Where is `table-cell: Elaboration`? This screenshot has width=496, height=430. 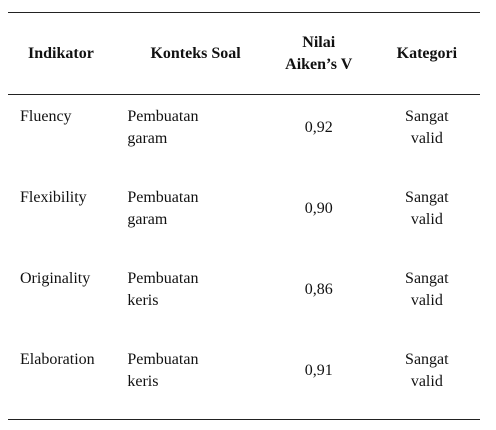
table-cell: Elaboration is located at coordinates (57, 359).